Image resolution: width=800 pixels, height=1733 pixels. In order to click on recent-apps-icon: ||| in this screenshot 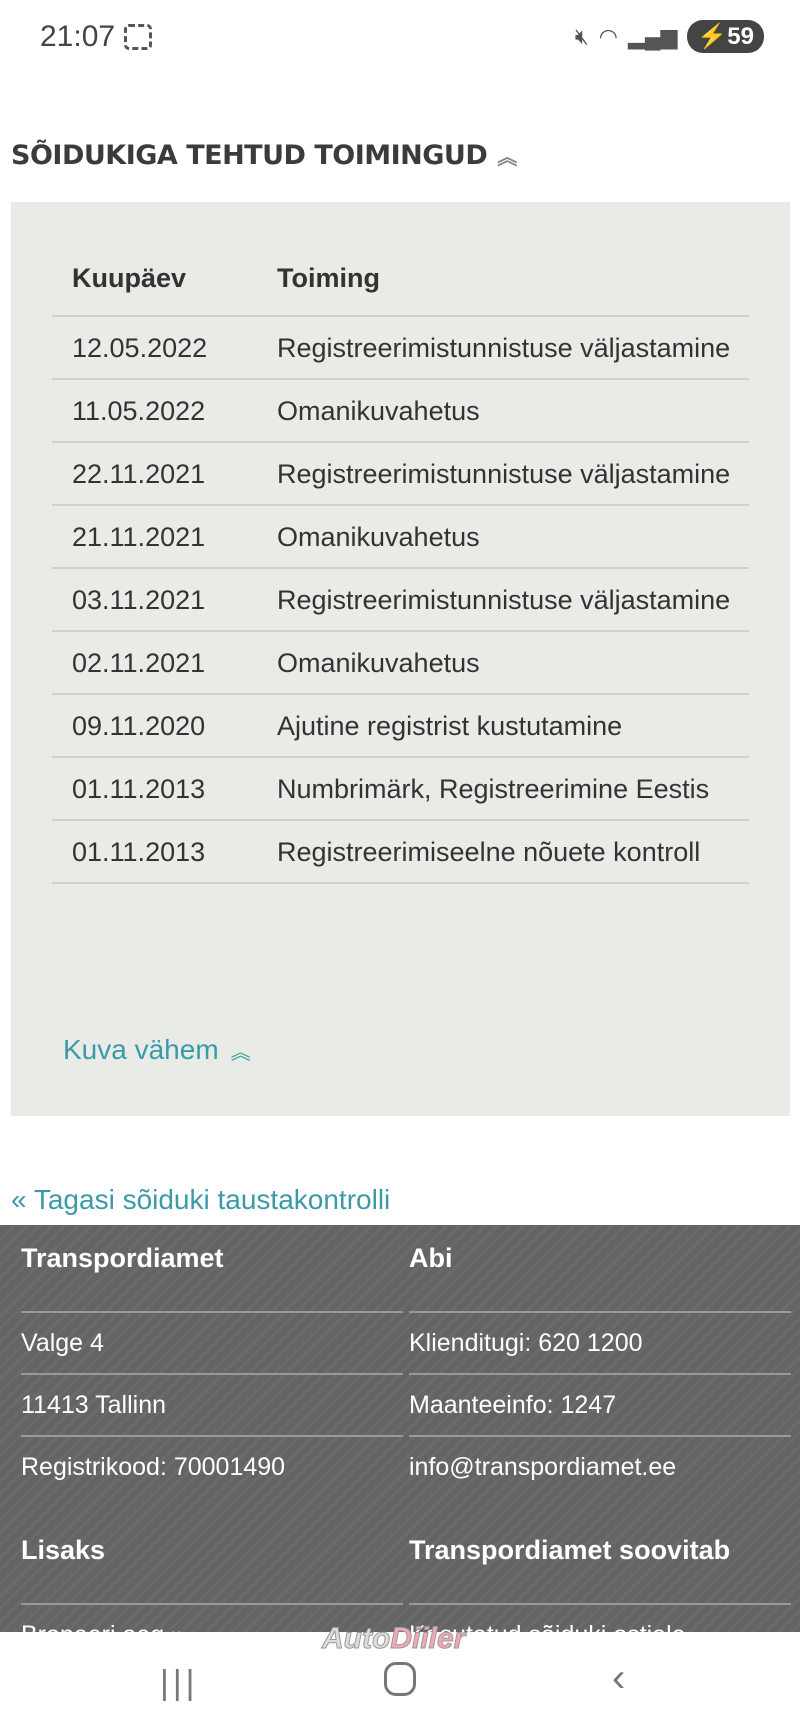, I will do `click(179, 1683)`.